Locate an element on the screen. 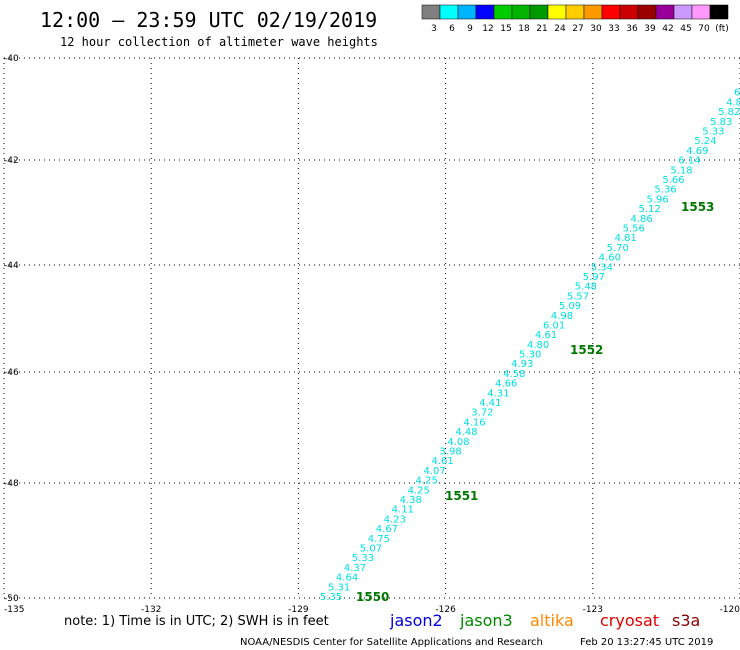  swh-value: 5.70 is located at coordinates (618, 248).